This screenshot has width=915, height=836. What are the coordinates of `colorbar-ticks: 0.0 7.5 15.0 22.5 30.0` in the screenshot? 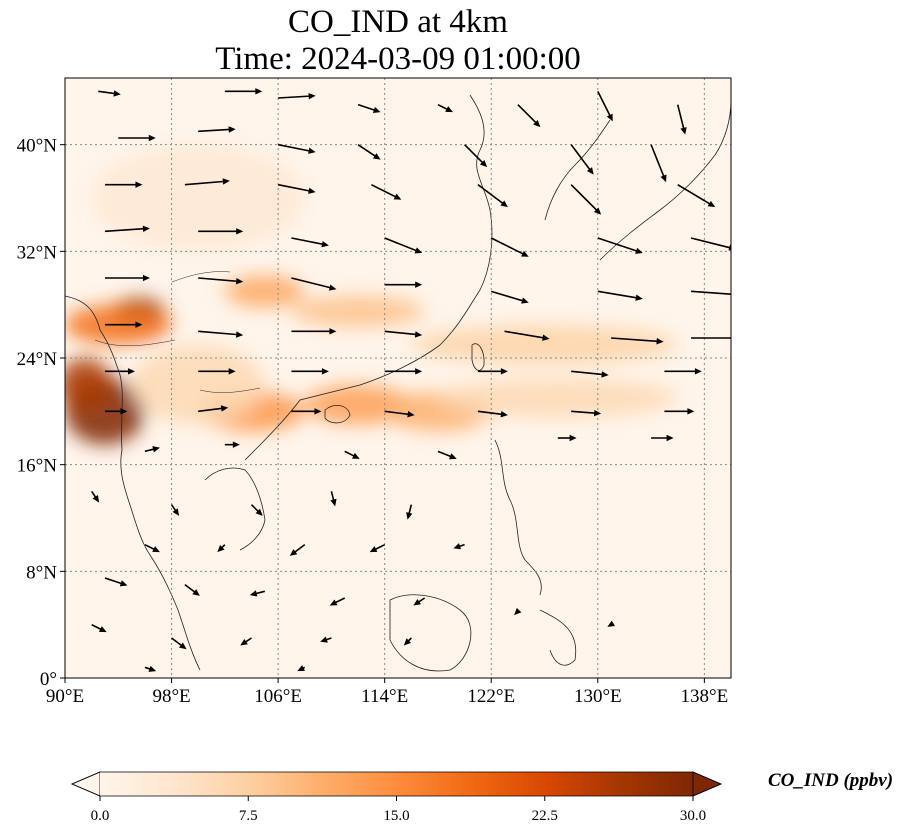 It's located at (398, 810).